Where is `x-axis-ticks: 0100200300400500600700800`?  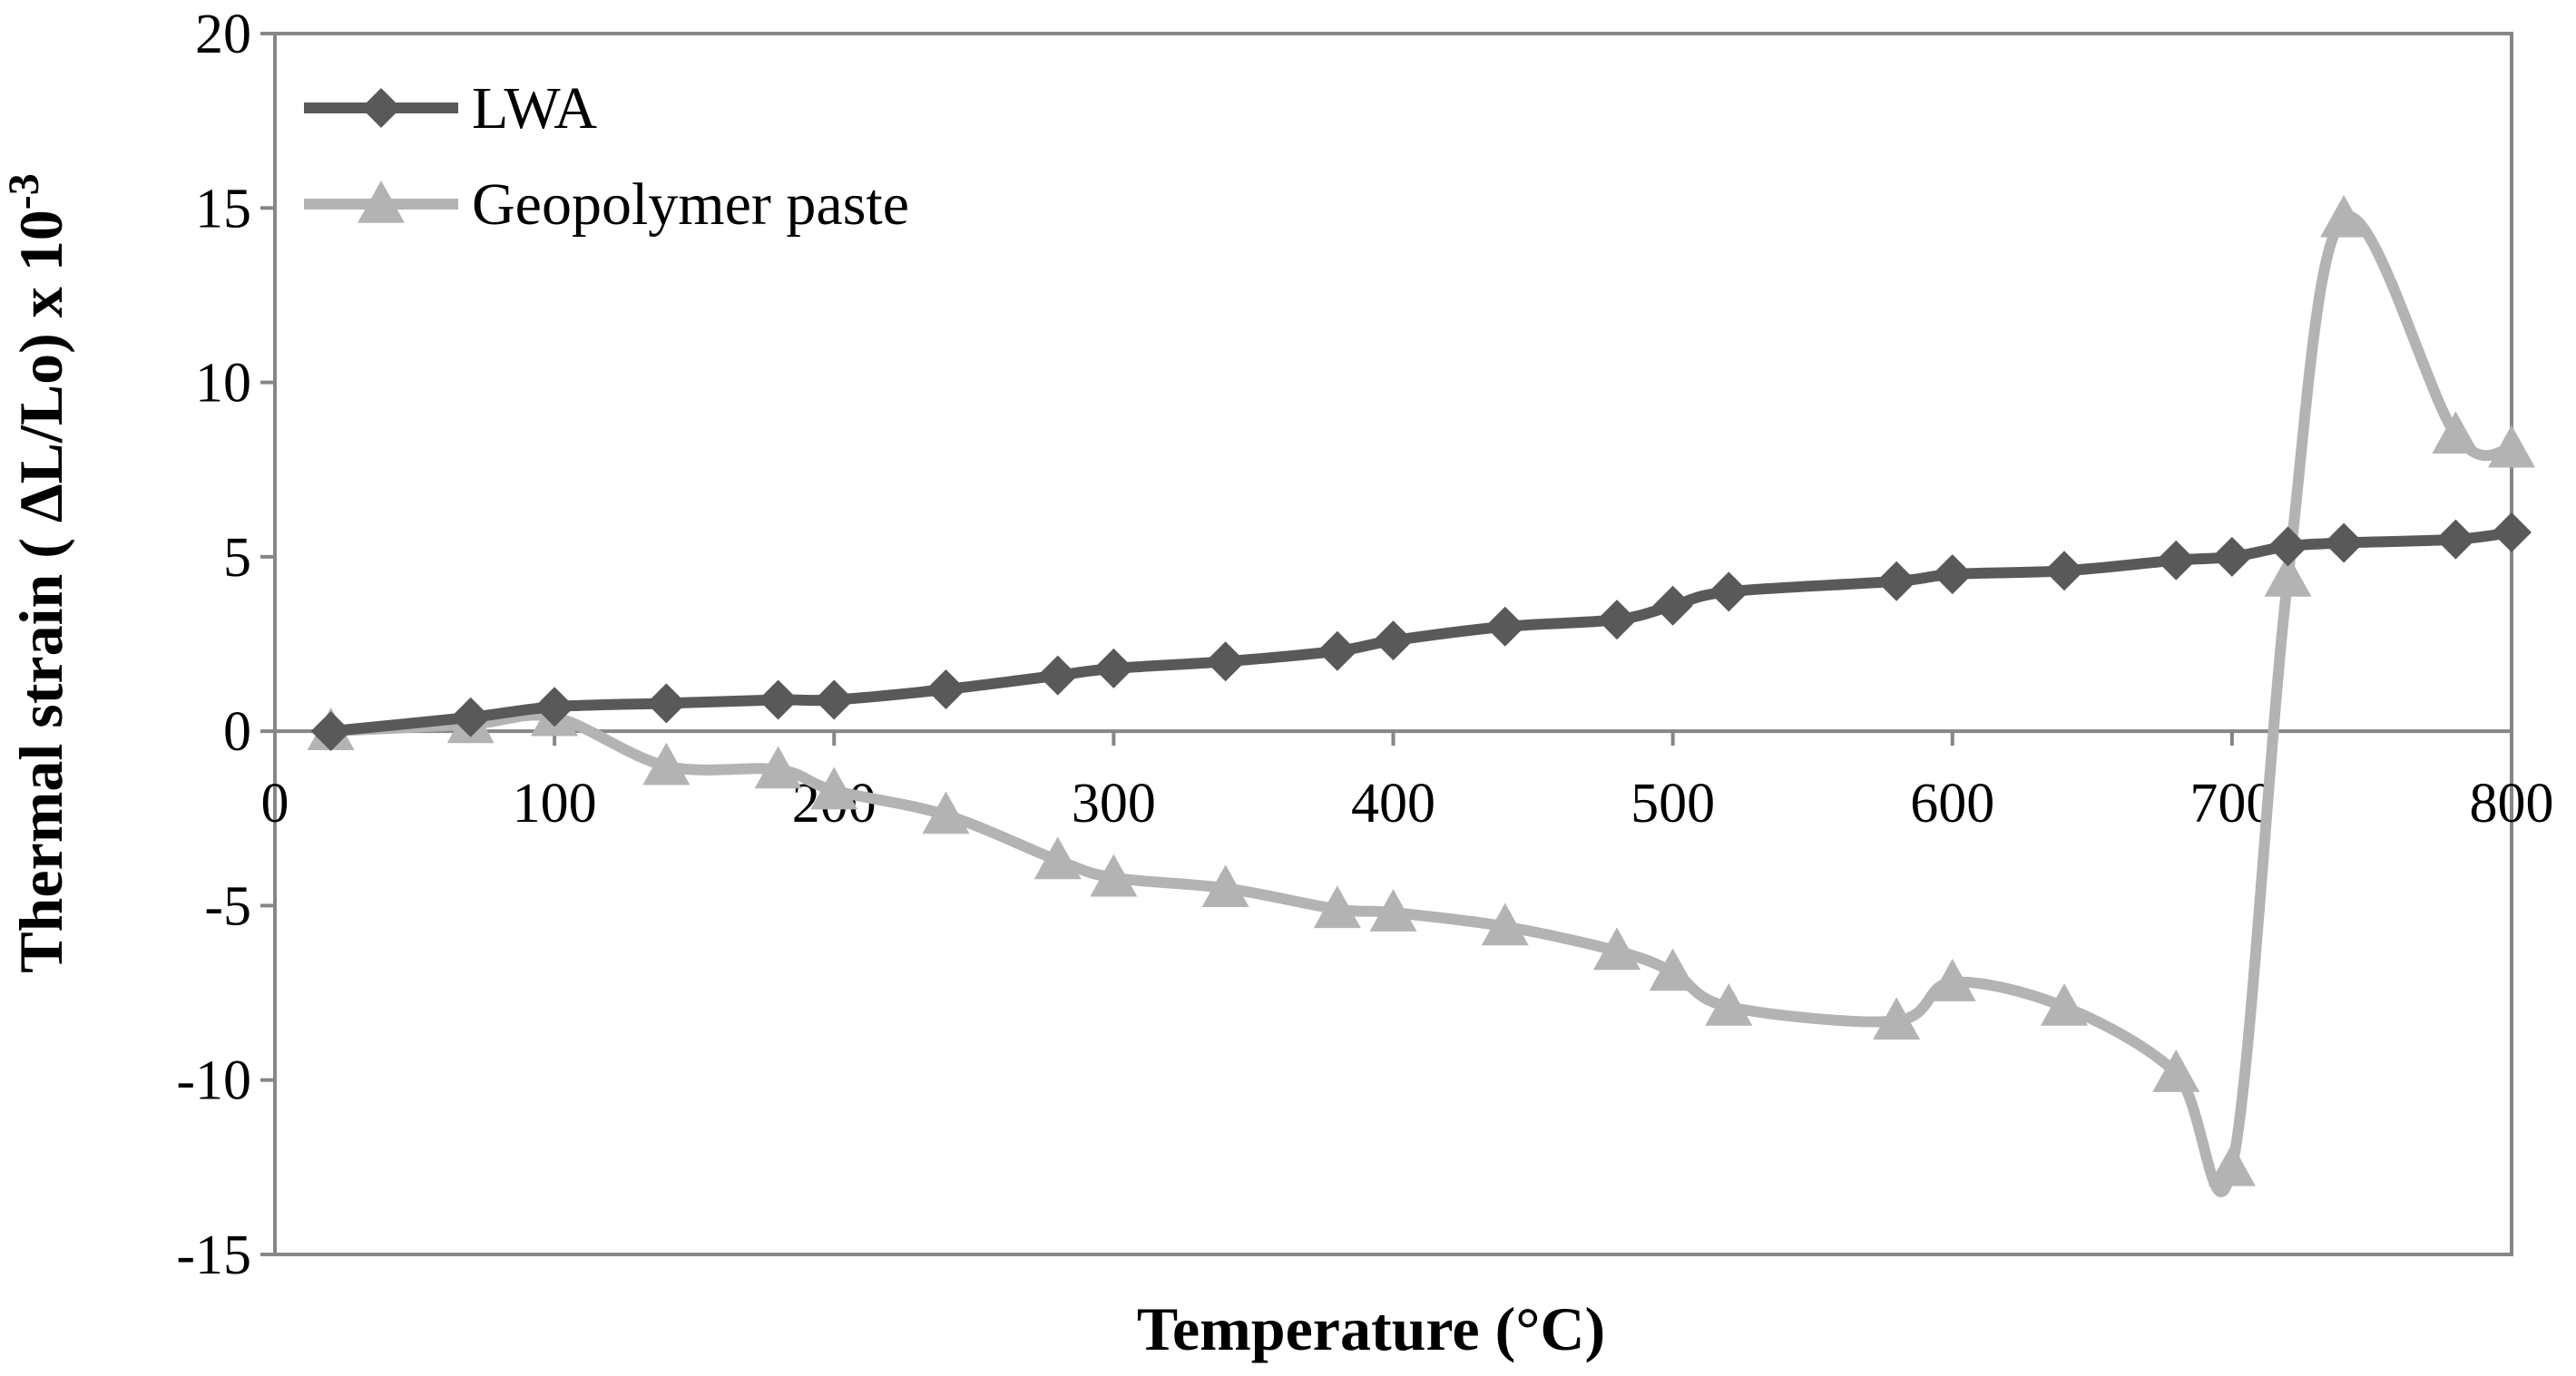
x-axis-ticks: 0100200300400500600700800 is located at coordinates (1407, 782).